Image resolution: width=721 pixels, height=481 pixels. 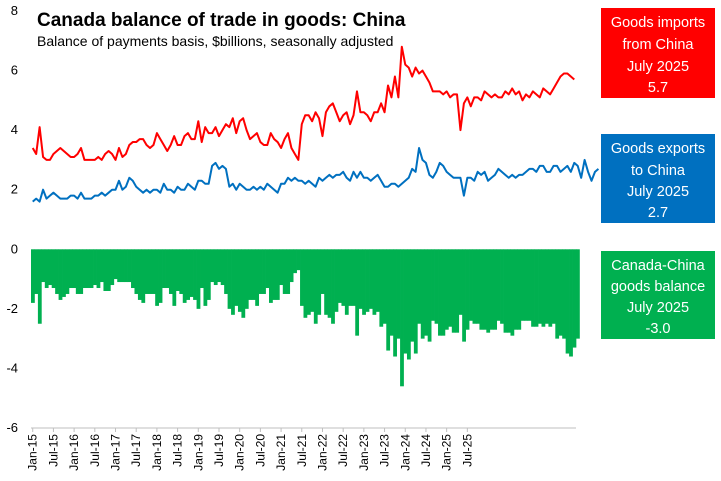 What do you see at coordinates (198, 452) in the screenshot?
I see `x-tick-label: Jan-19` at bounding box center [198, 452].